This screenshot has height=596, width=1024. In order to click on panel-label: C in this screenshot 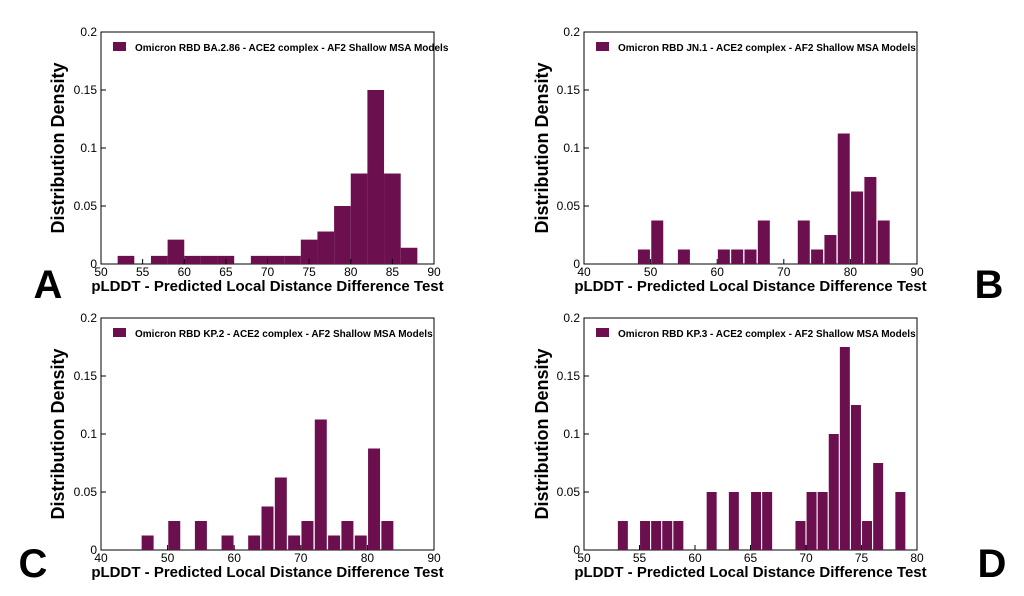, I will do `click(33, 564)`.